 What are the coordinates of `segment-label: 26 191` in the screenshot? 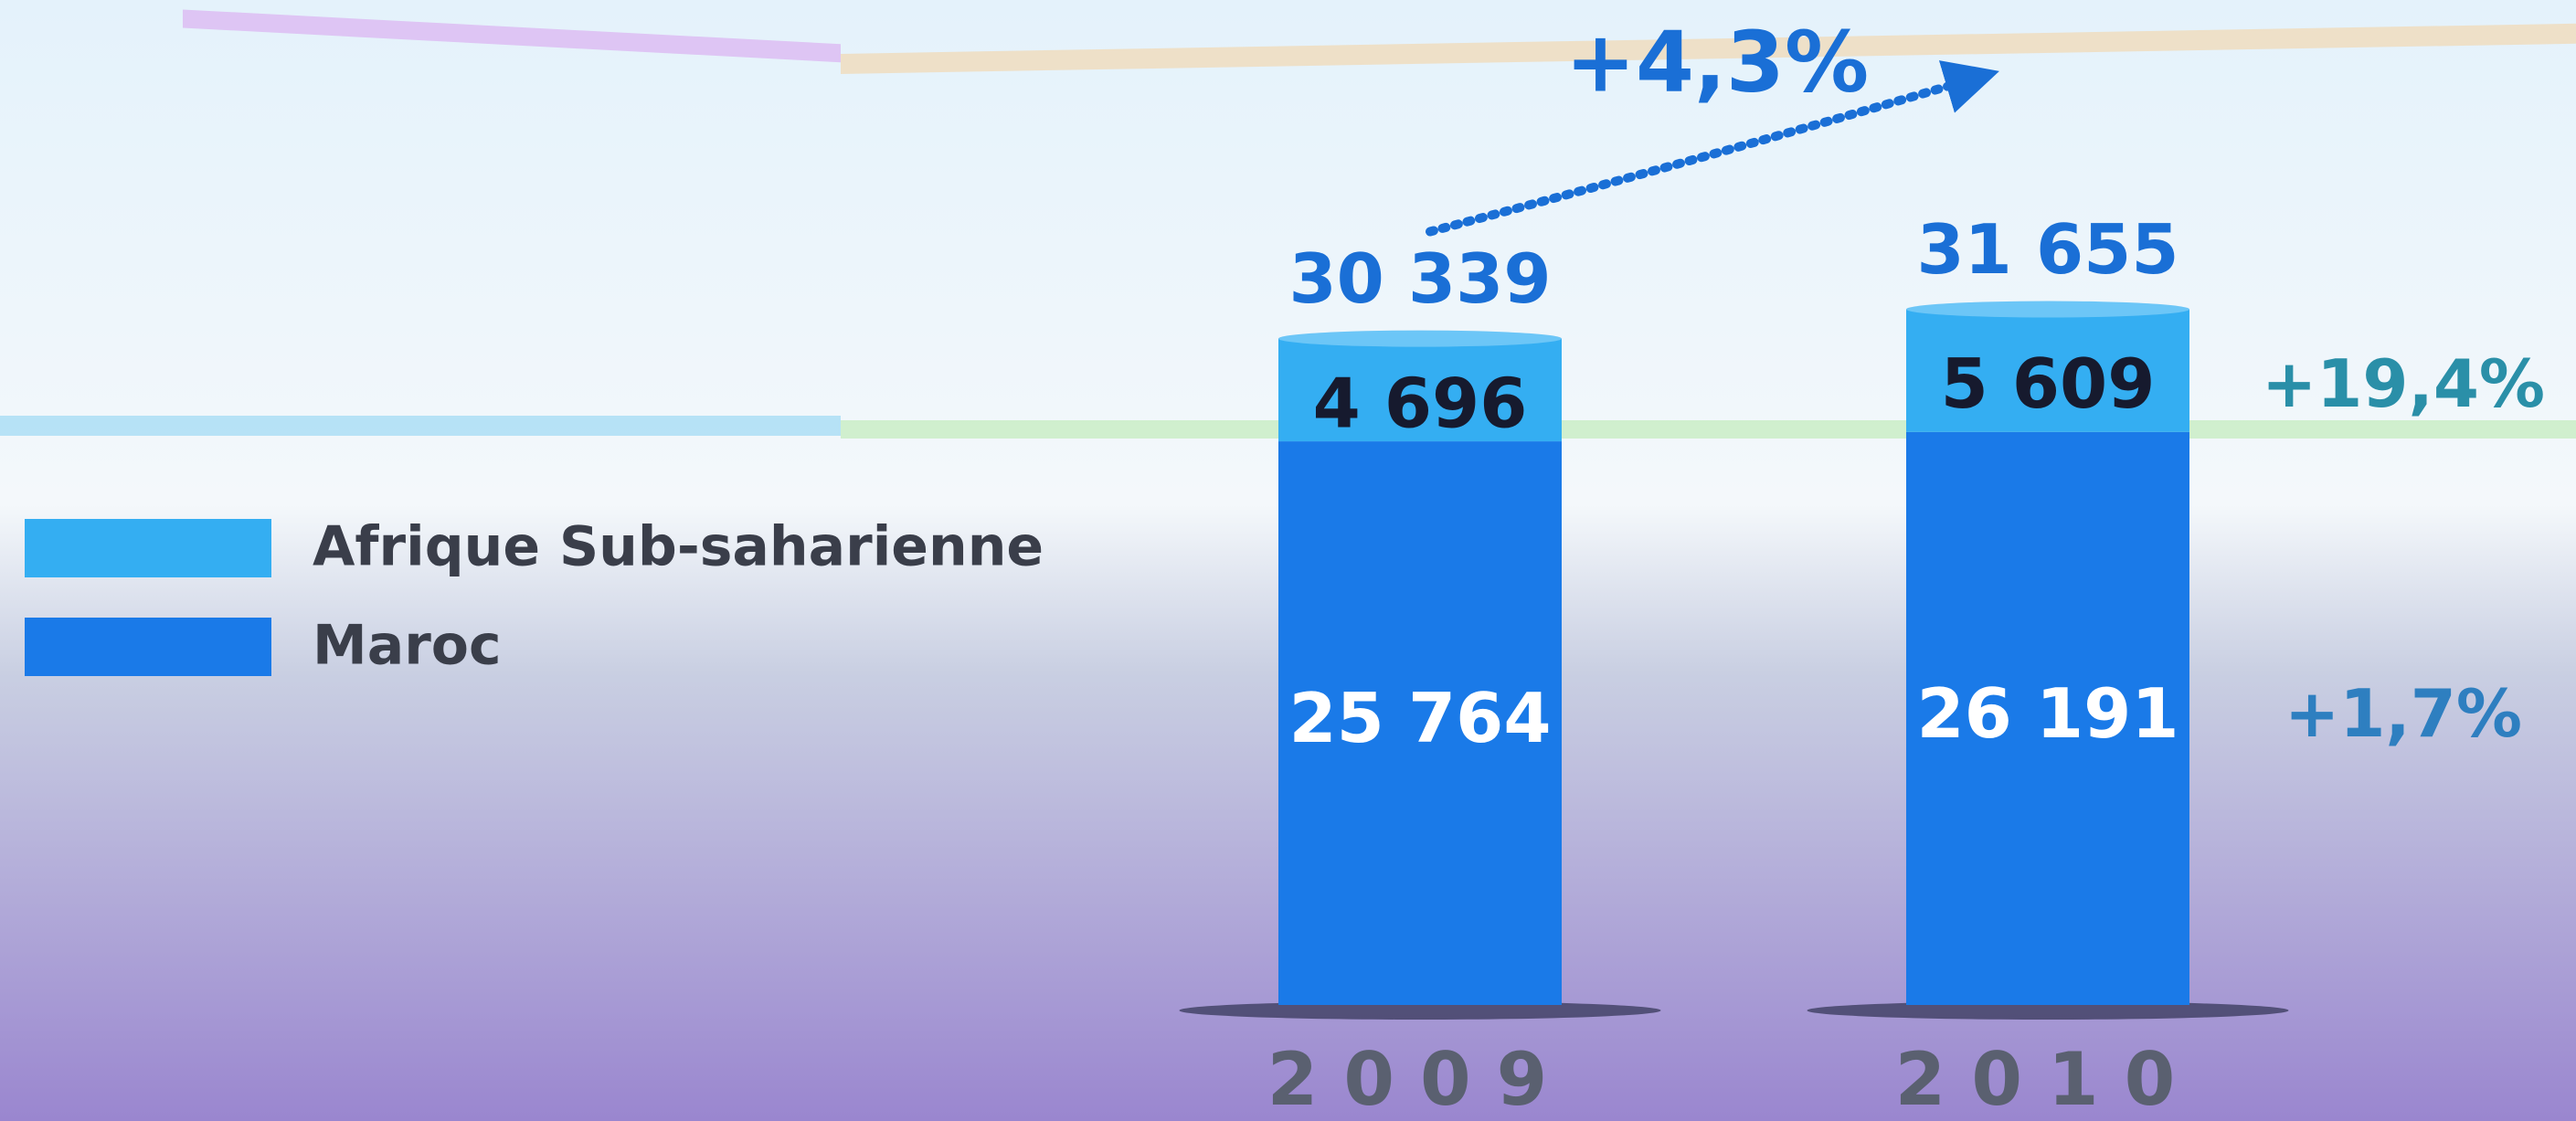 It's located at (2047, 714).